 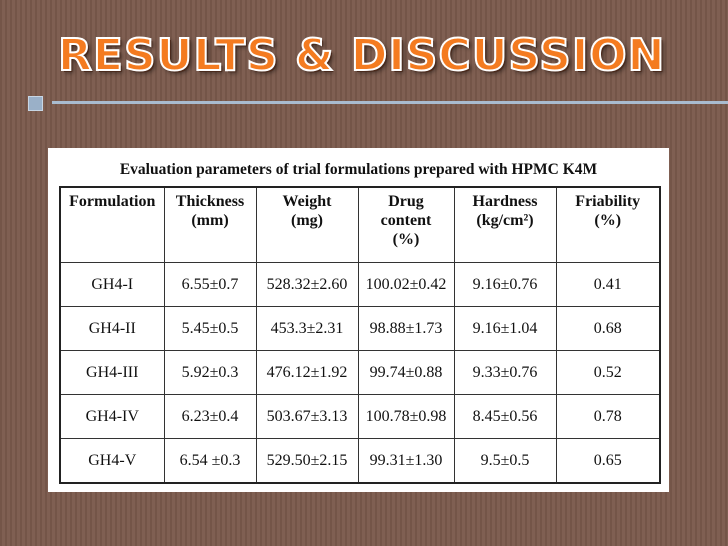 I want to click on table-cell: 9.16±0.76, so click(x=505, y=284).